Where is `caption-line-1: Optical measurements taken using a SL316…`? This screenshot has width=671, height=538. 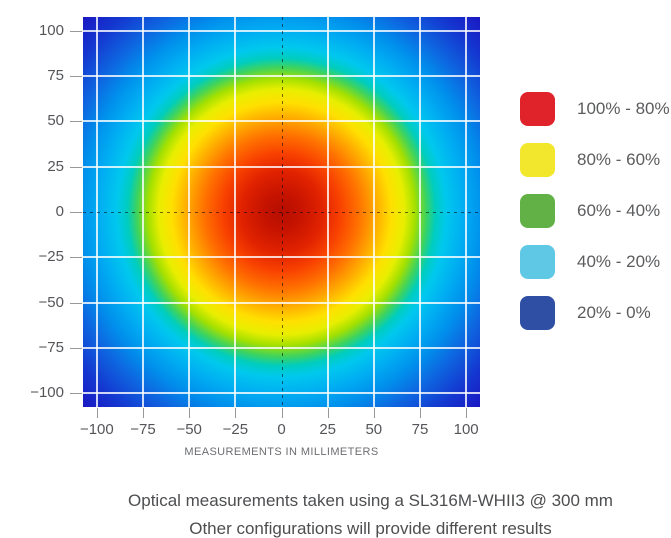
caption-line-1: Optical measurements taken using a SL316… is located at coordinates (370, 500).